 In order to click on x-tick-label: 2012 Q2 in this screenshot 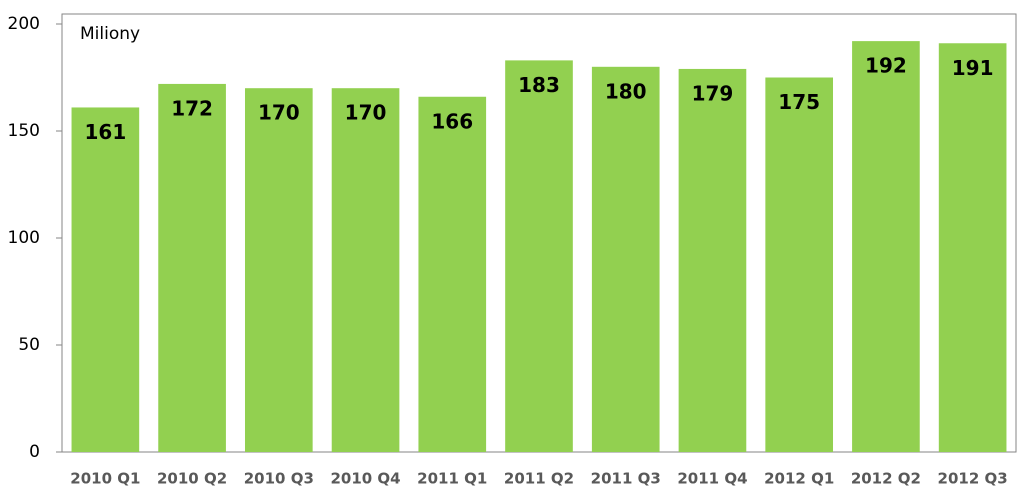, I will do `click(886, 479)`.